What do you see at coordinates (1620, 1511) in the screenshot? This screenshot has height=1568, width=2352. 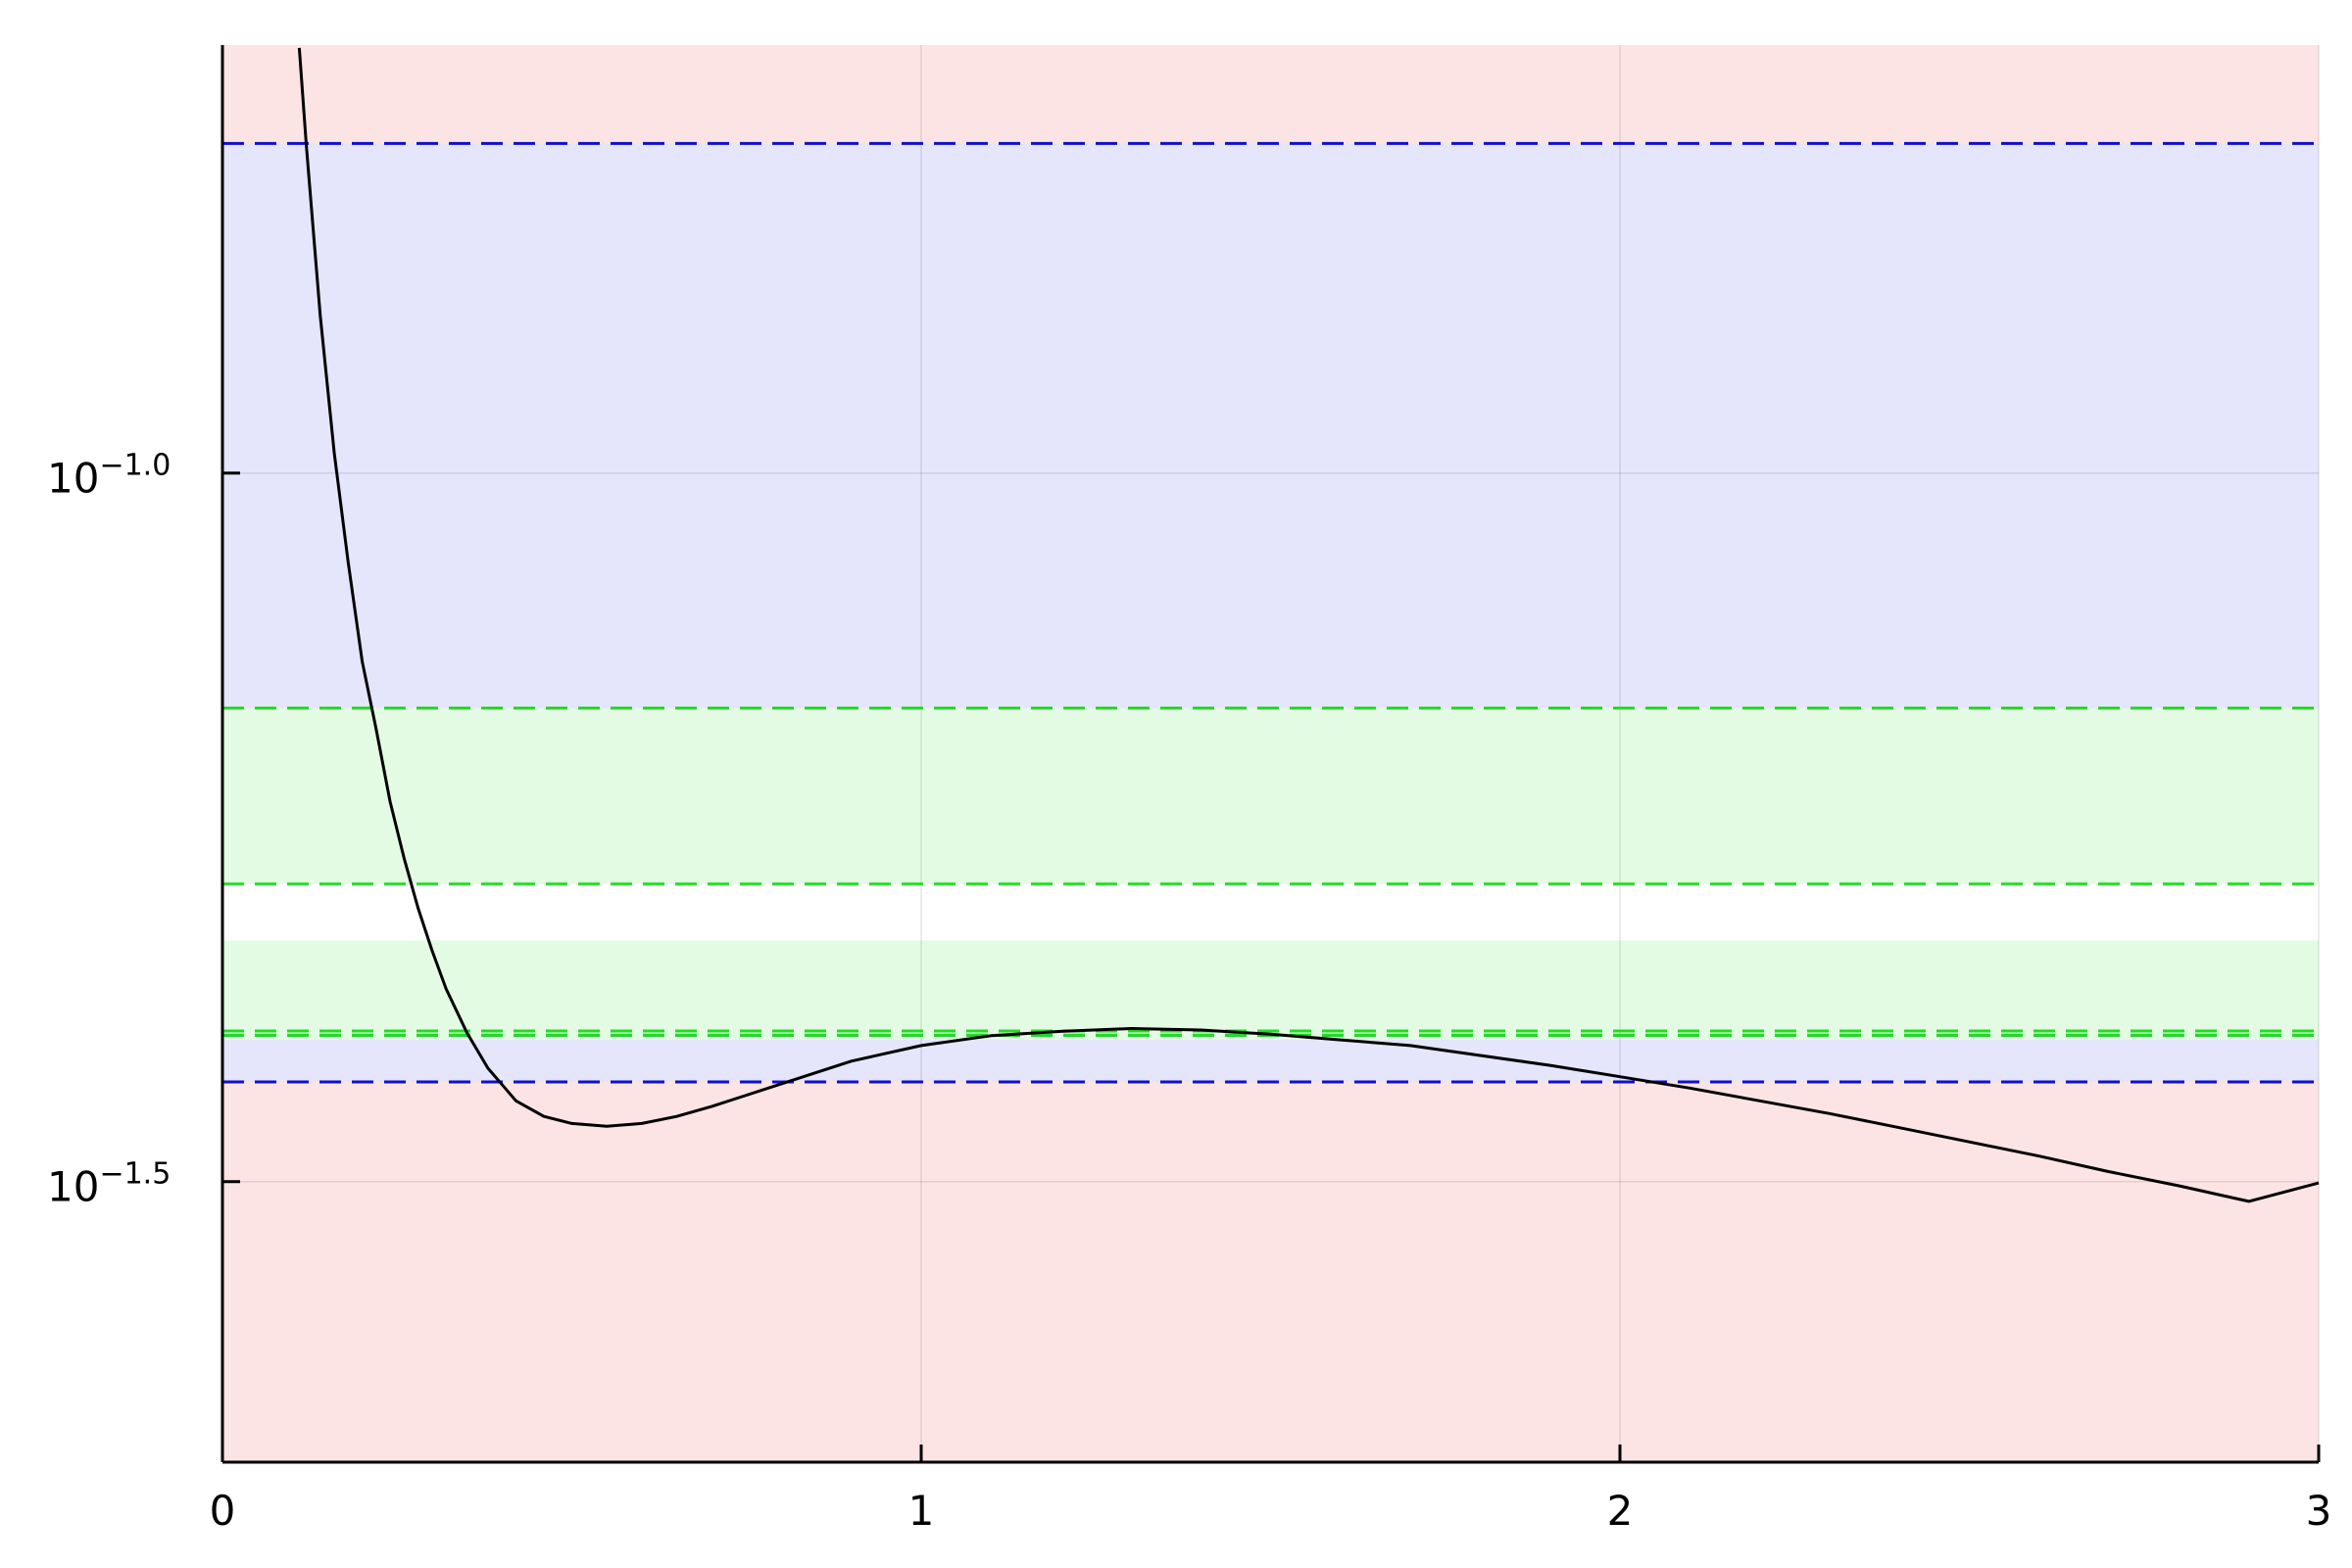 I see `x-tick-label: 2` at bounding box center [1620, 1511].